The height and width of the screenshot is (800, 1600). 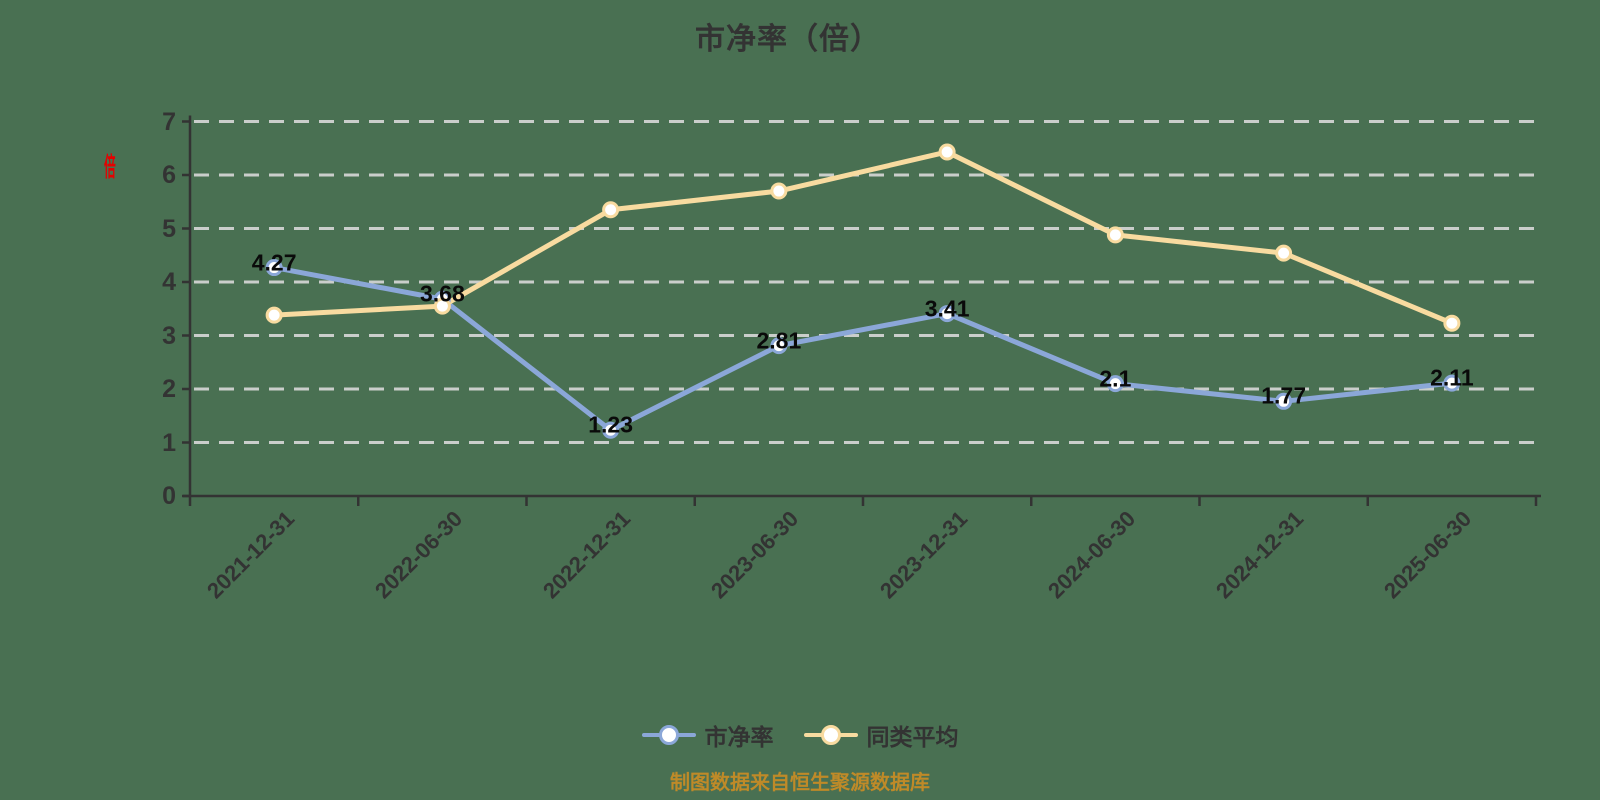 I want to click on legend-label-avg: 同类平均, so click(x=912, y=737).